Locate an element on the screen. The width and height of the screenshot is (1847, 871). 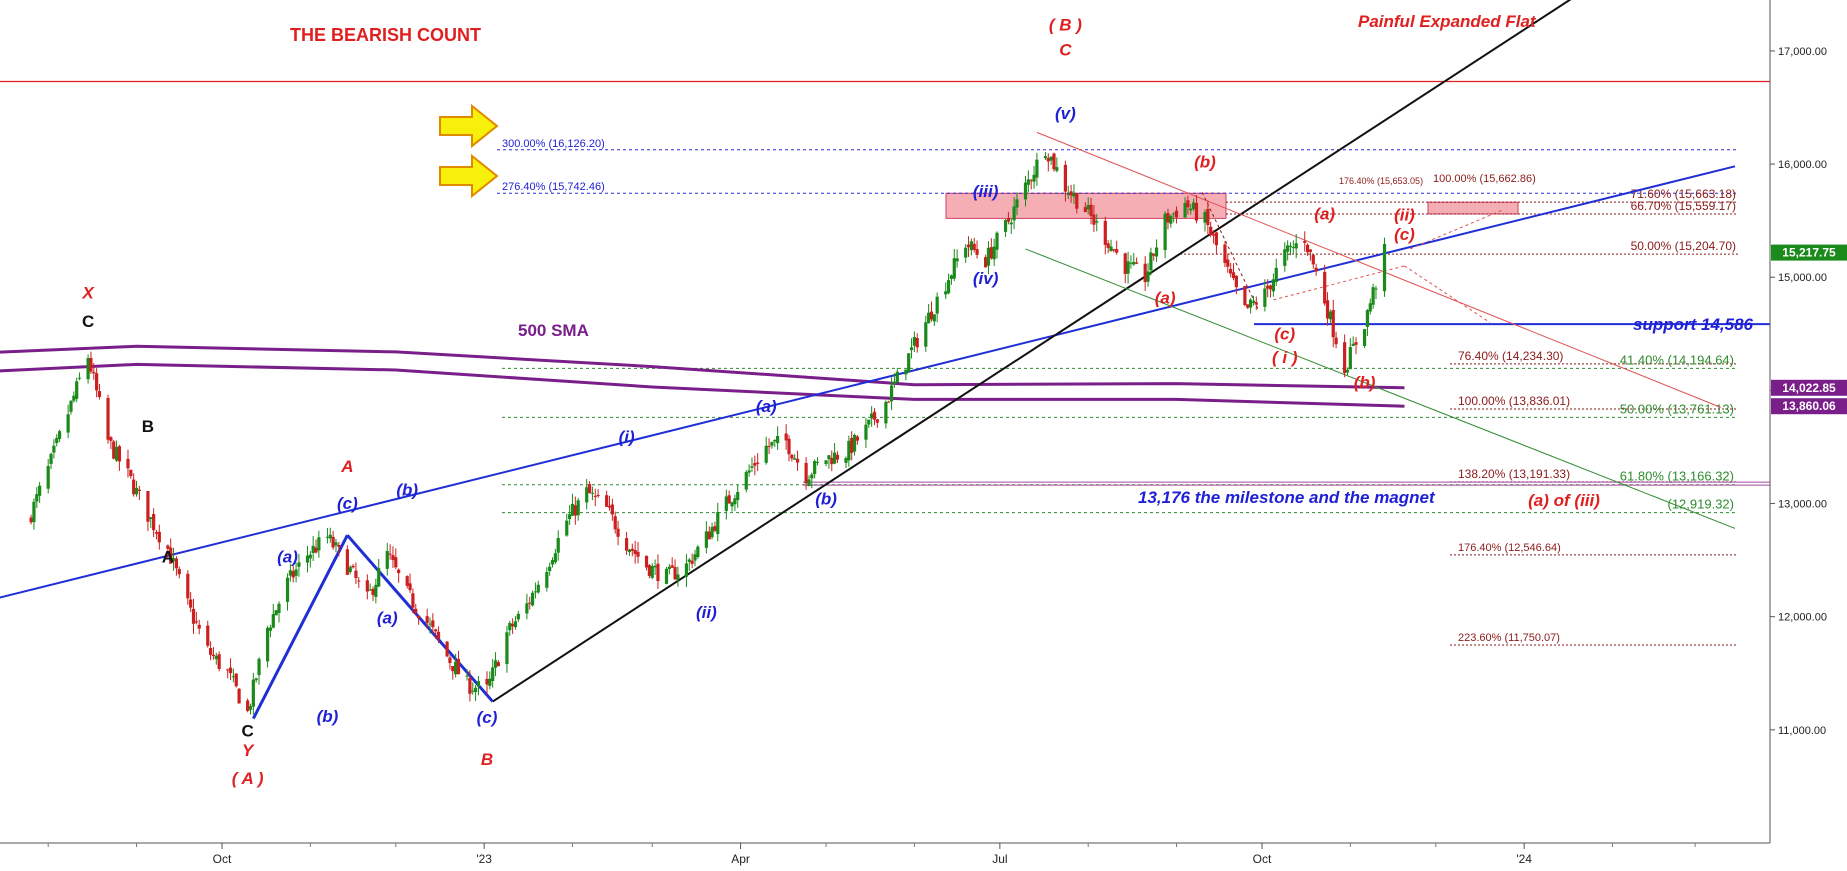
wave-label: ( i ) is located at coordinates (1285, 357).